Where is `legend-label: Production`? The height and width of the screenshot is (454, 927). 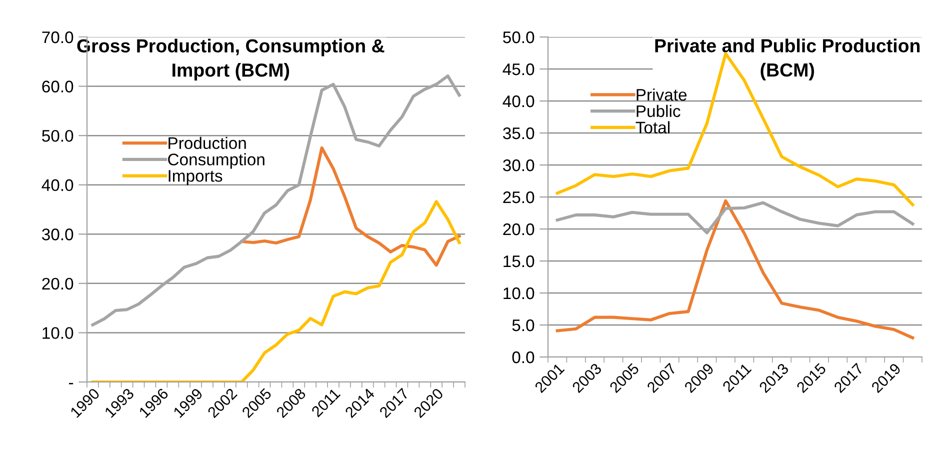 legend-label: Production is located at coordinates (207, 143).